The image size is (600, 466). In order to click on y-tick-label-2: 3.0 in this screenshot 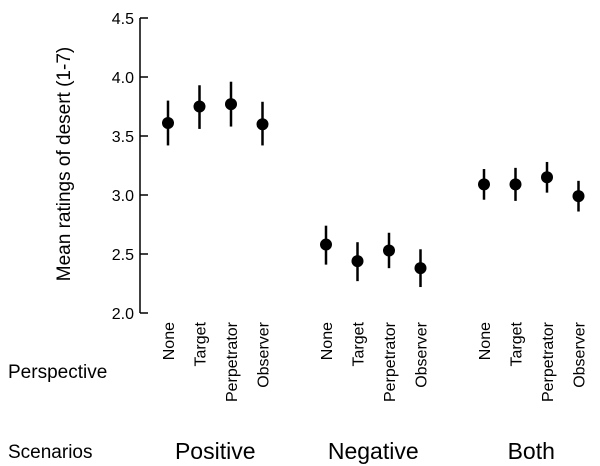, I will do `click(123, 196)`.